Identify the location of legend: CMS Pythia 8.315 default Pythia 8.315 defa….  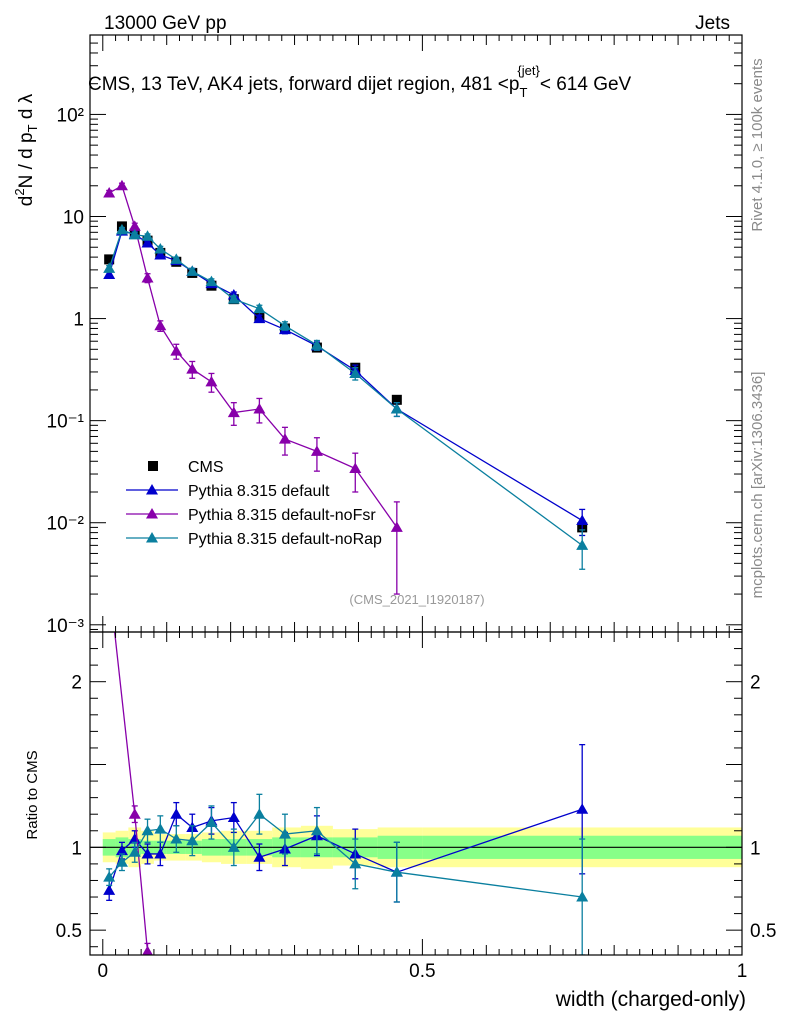
(254, 503).